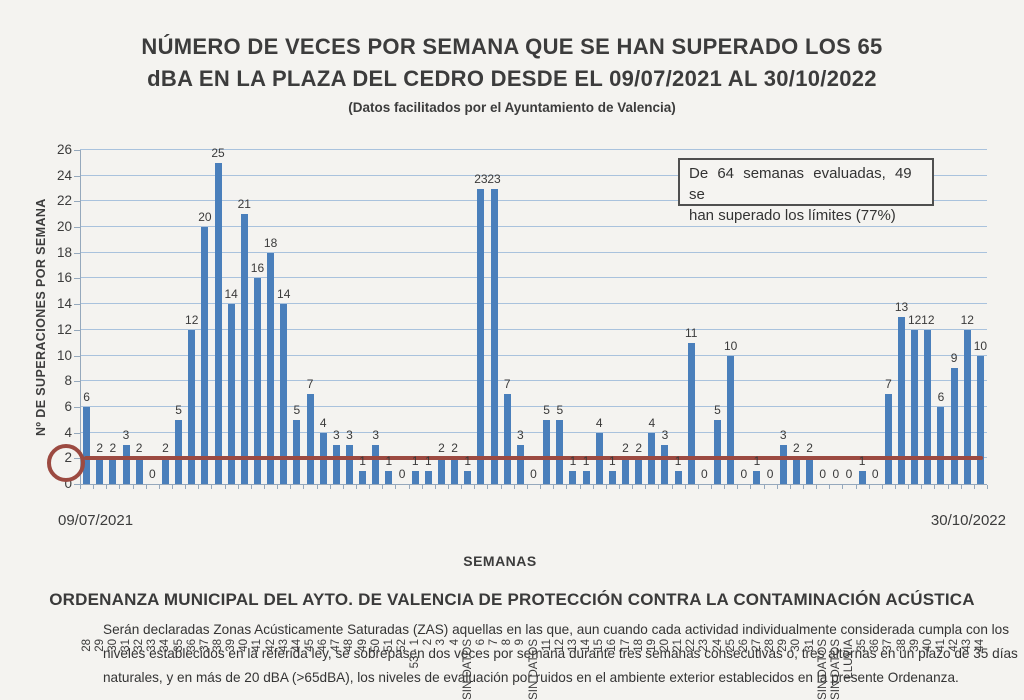  Describe the element at coordinates (467, 669) in the screenshot. I see `x-tick-label: SIN DATOS` at that location.